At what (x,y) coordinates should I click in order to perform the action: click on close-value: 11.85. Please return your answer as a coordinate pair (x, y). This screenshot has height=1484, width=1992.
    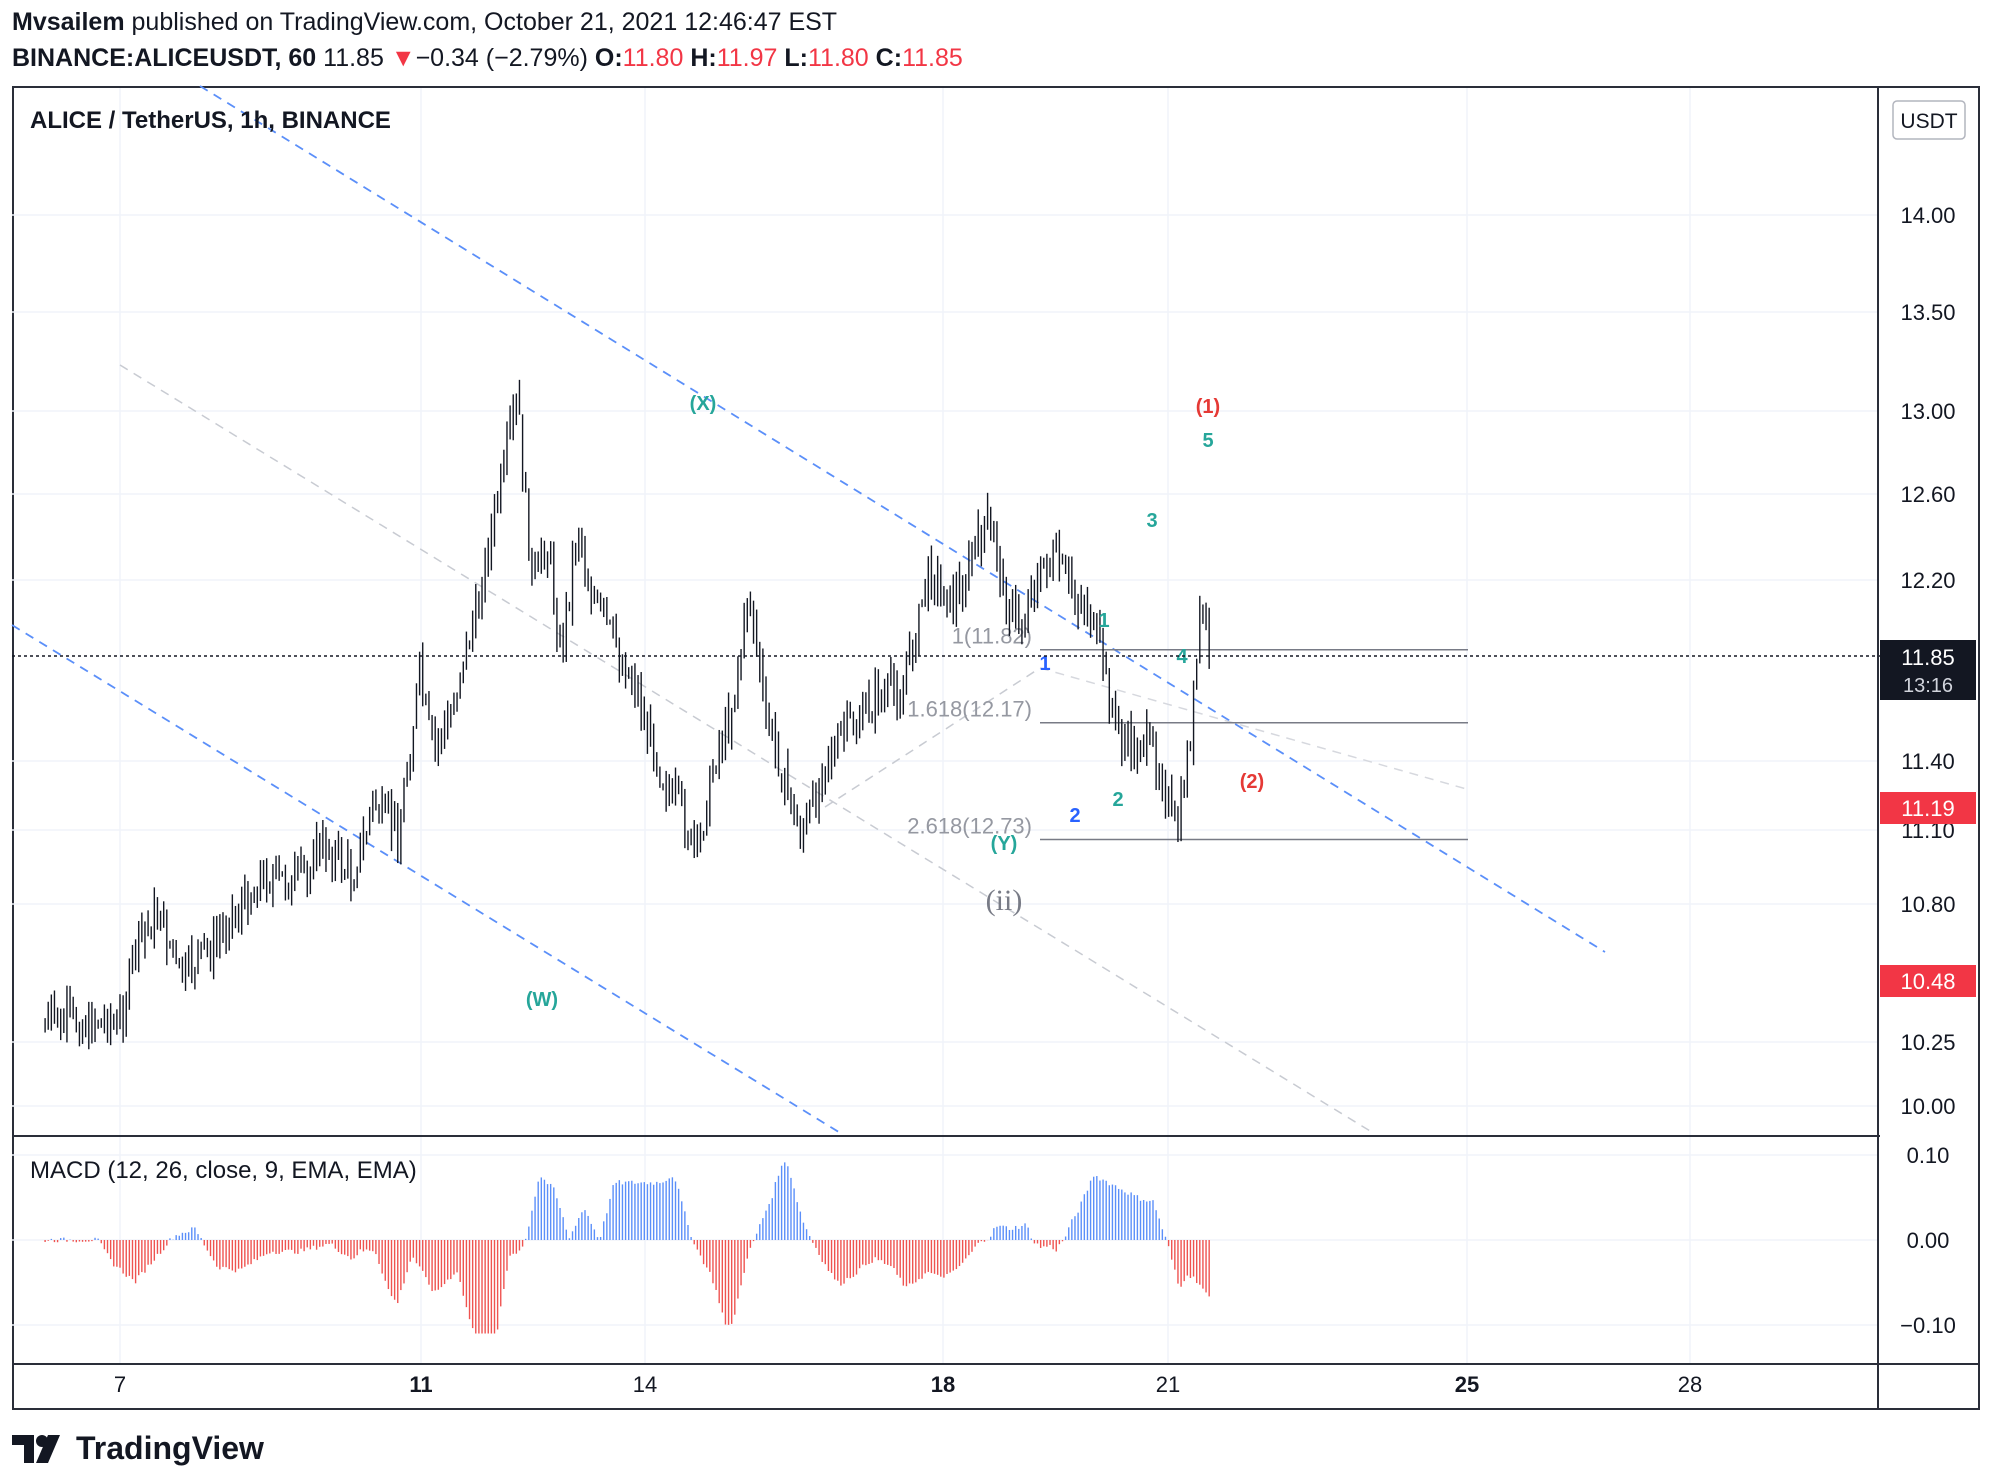
    Looking at the image, I should click on (932, 58).